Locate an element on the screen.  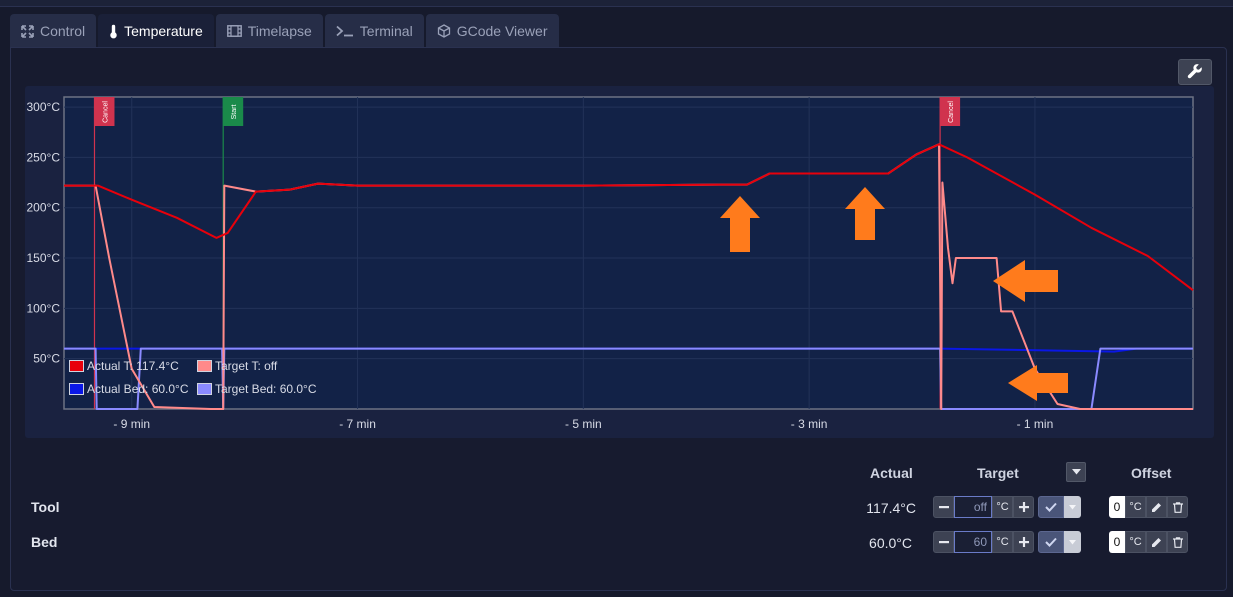
legend-item-target-bed: Target Bed: 60.0°C is located at coordinates (257, 389).